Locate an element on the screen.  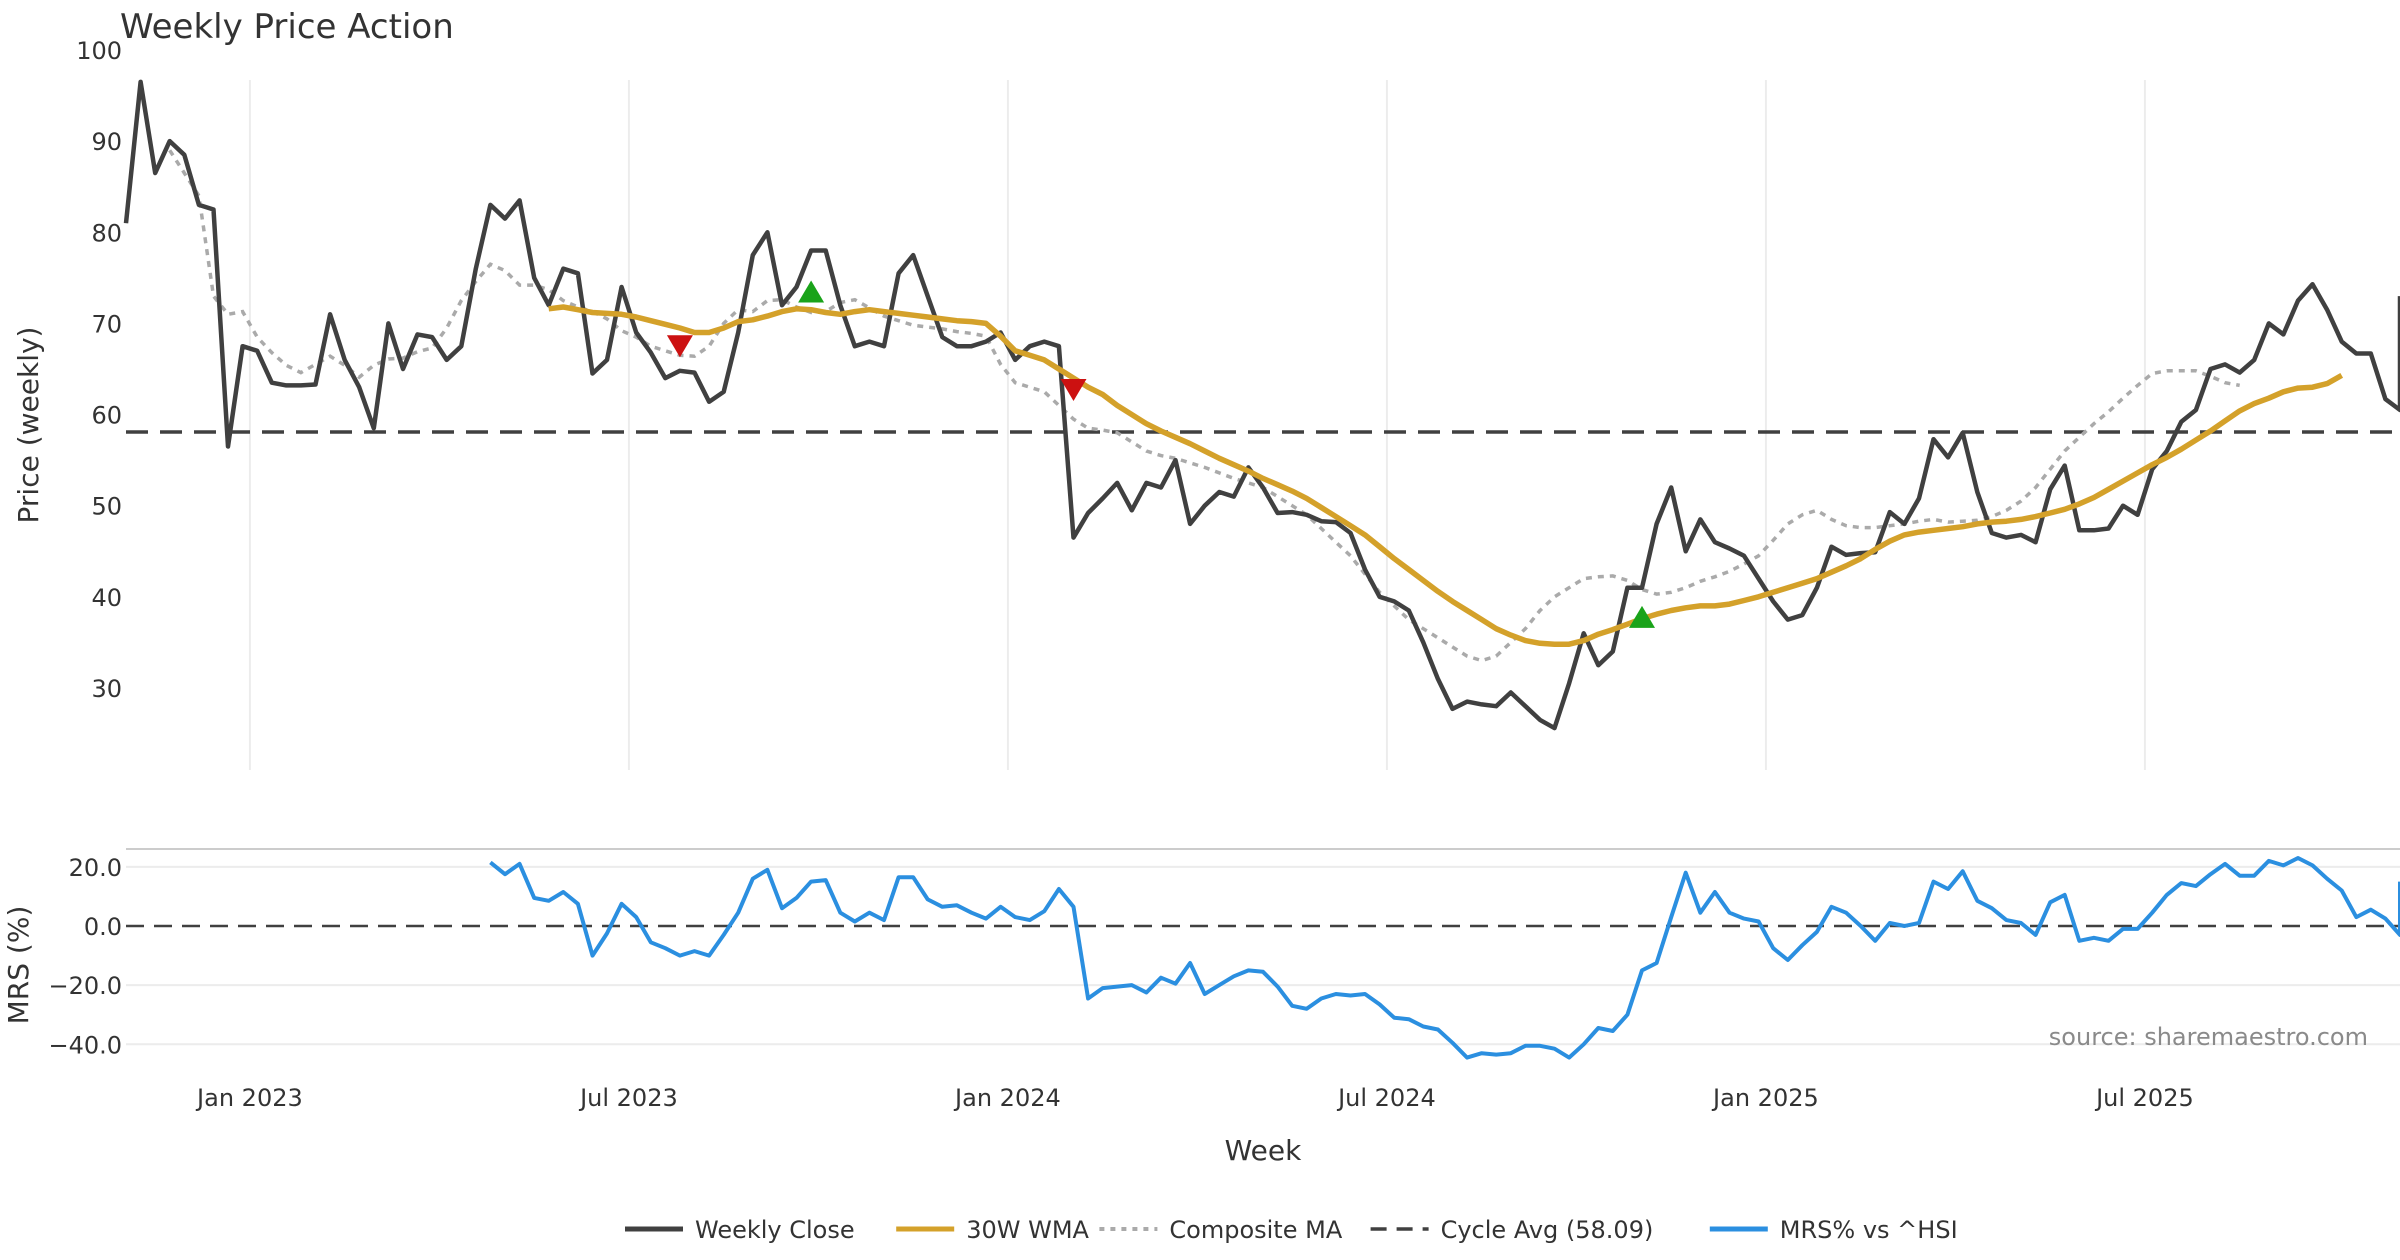
legend-label-cma: Composite MA is located at coordinates (1255, 1230).